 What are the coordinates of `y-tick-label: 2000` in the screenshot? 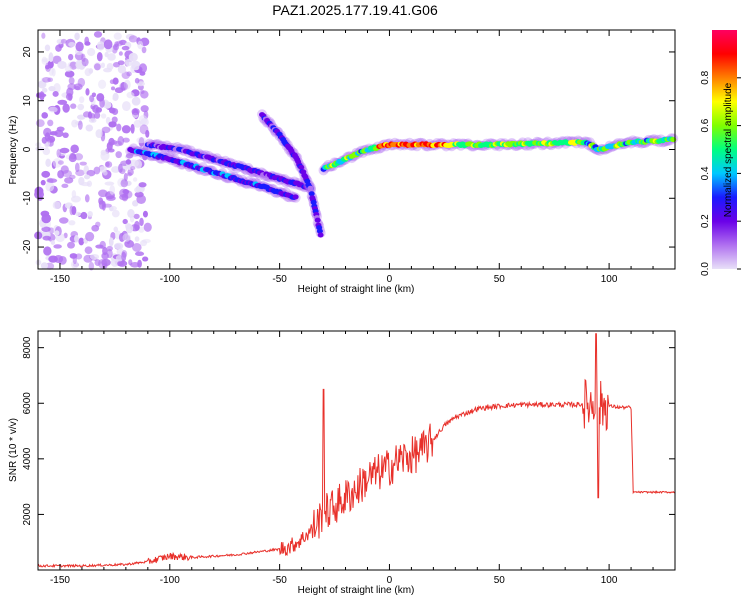 It's located at (27, 514).